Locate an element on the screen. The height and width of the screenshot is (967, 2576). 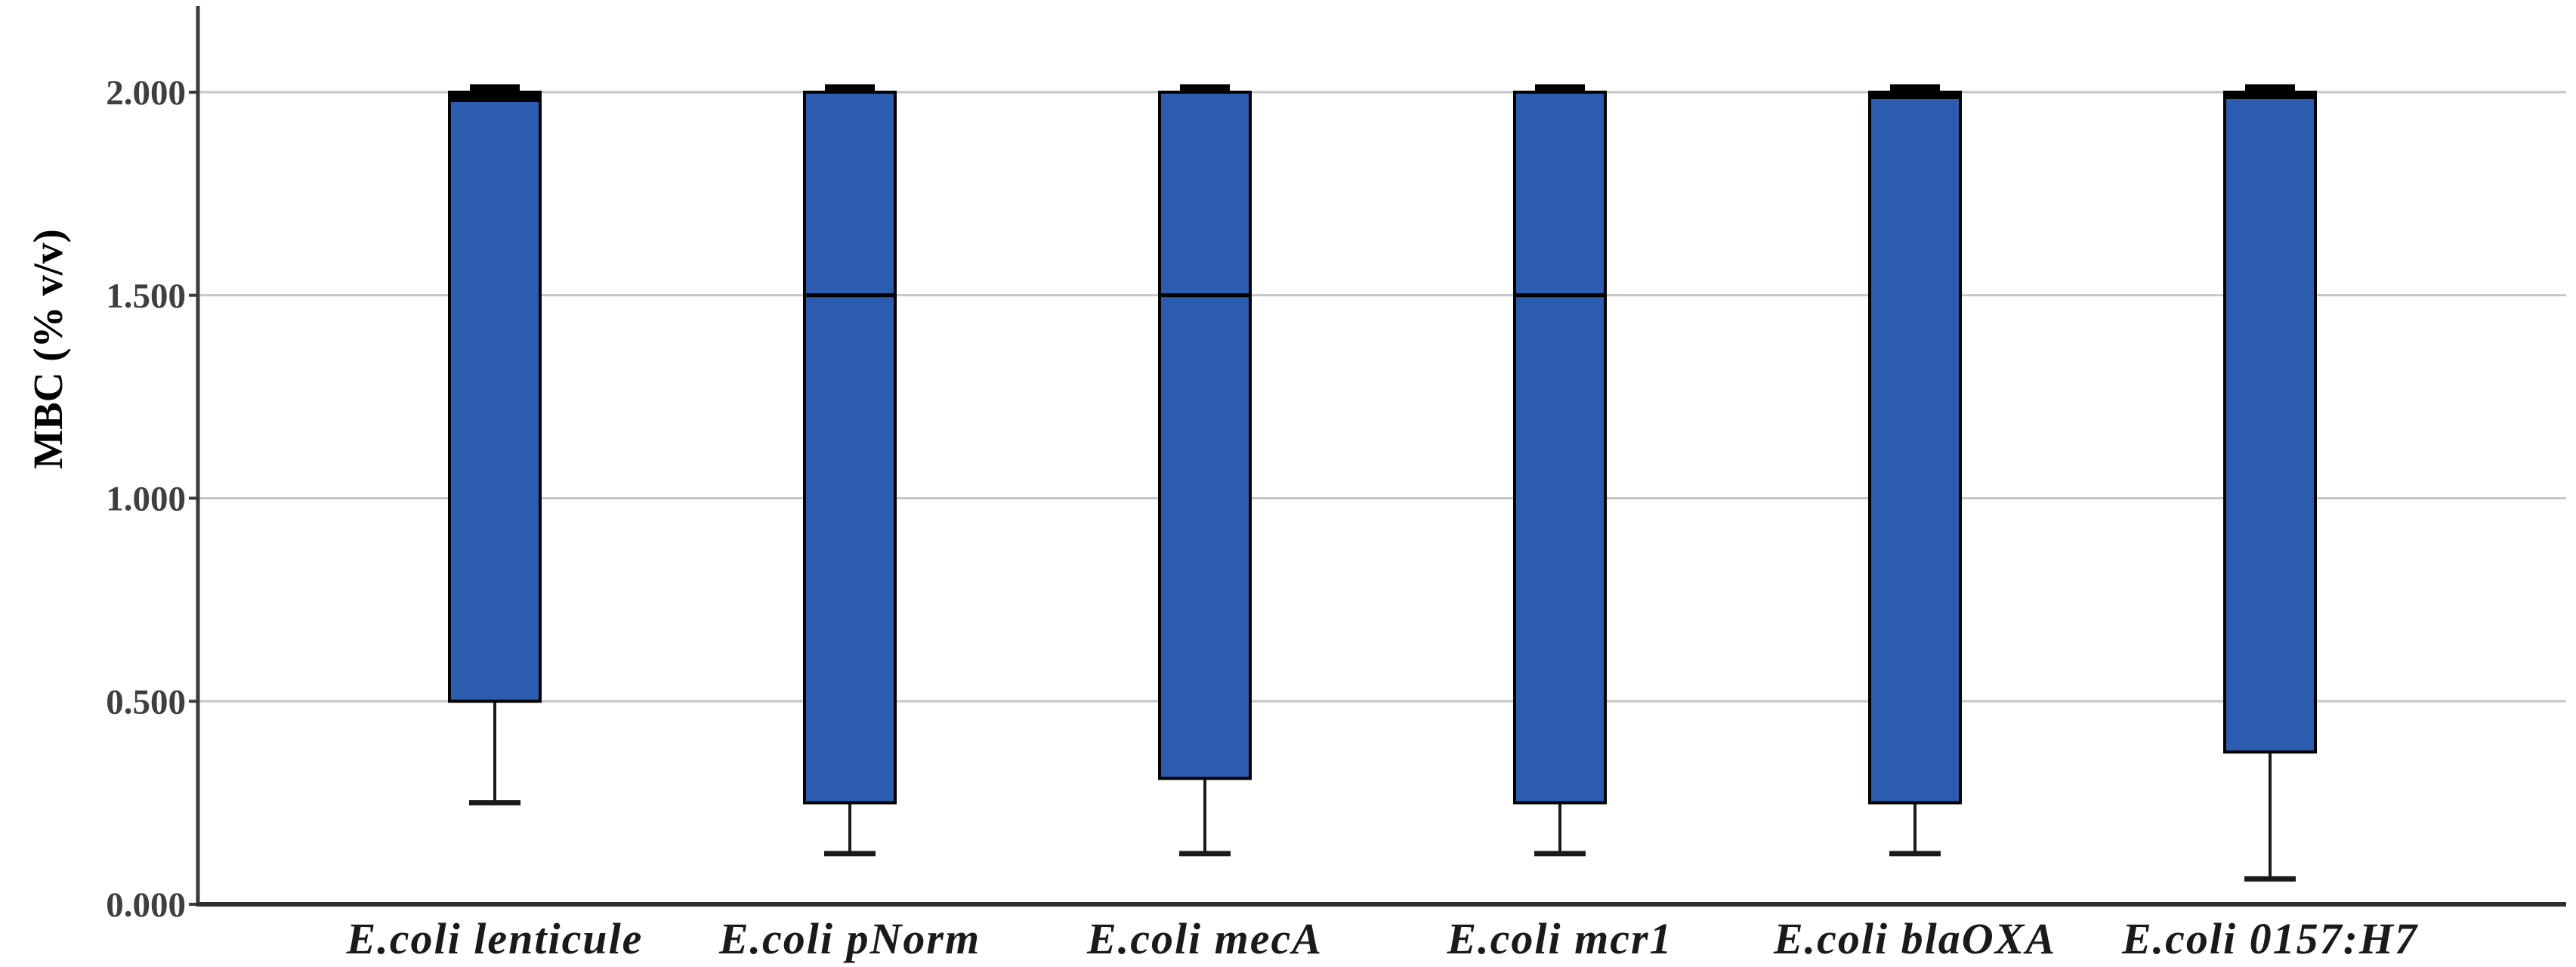
x-axis-label-e-coli-lenticule: E.coli lenticule is located at coordinates (495, 938).